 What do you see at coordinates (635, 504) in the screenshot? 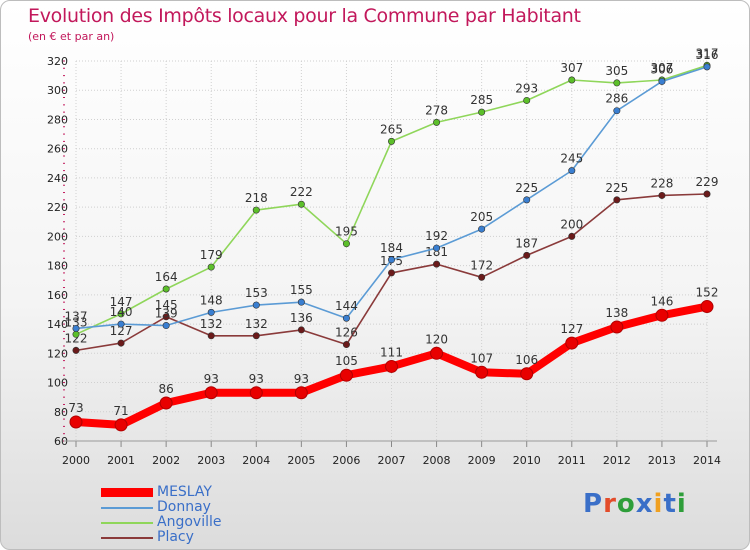
I see `proxiti-logo: Proxiti` at bounding box center [635, 504].